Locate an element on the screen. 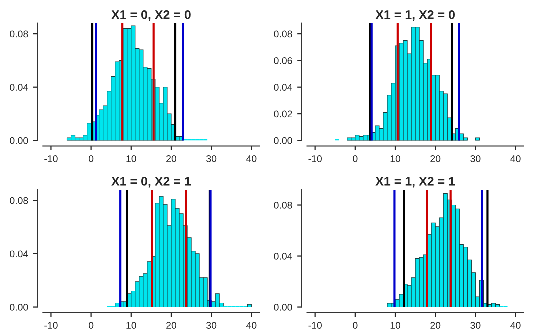 The height and width of the screenshot is (334, 540). chart-title: X1 = 0, X2 = 0 is located at coordinates (151, 16).